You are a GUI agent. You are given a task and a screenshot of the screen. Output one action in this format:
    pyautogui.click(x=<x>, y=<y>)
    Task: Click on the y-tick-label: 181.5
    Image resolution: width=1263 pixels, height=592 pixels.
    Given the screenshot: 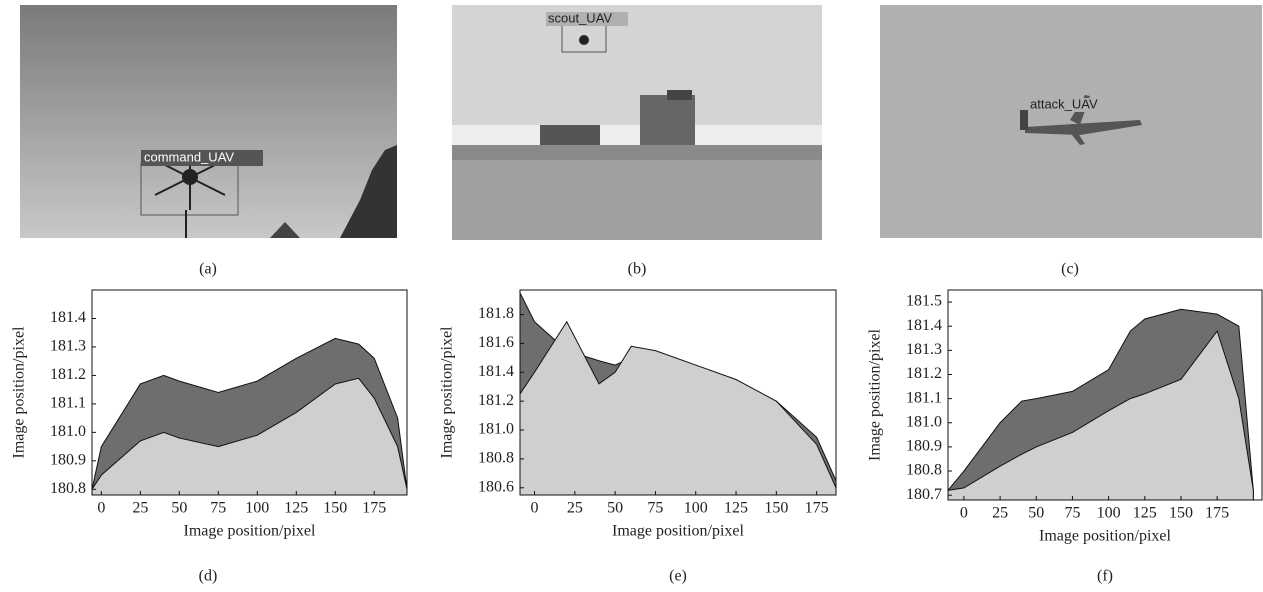 What is the action you would take?
    pyautogui.click(x=924, y=301)
    